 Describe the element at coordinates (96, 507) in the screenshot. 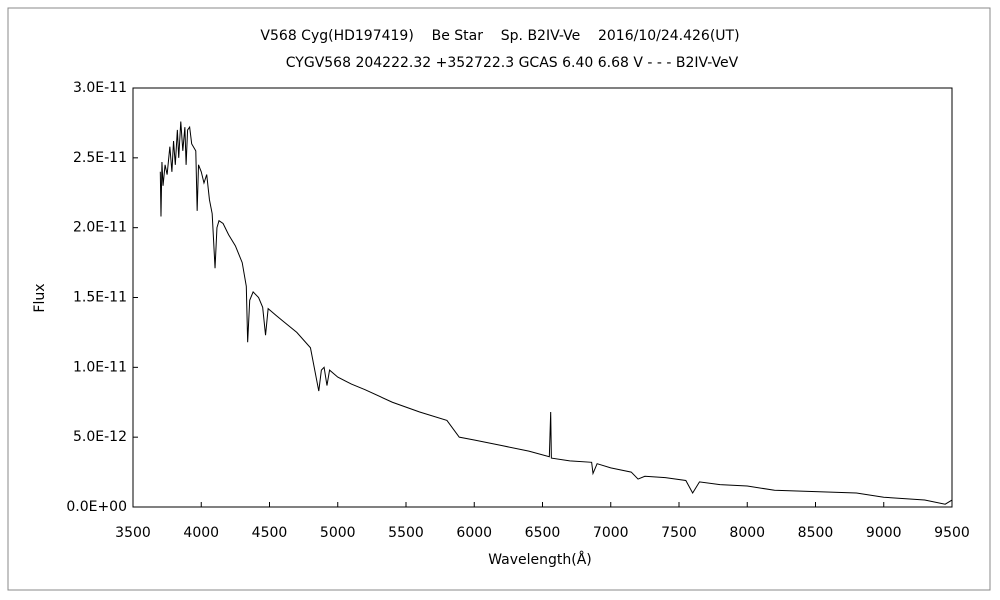

I see `y-tick-label: 0.0E+00` at that location.